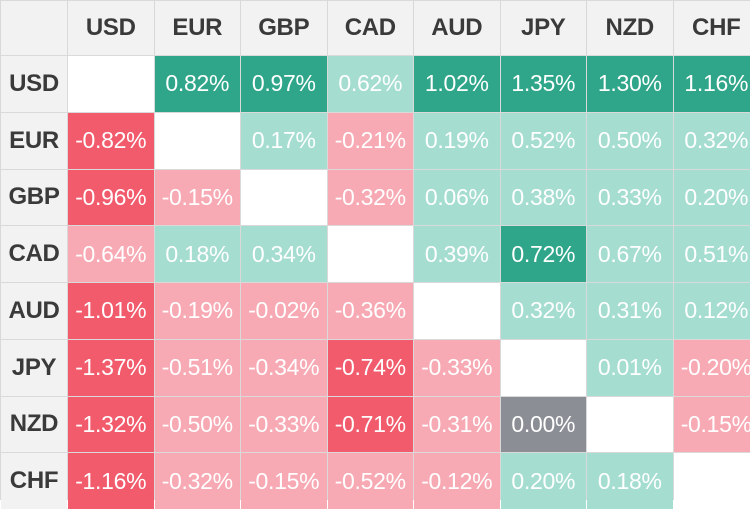 The image size is (750, 509). Describe the element at coordinates (630, 28) in the screenshot. I see `column-header-nzd: NZD` at that location.